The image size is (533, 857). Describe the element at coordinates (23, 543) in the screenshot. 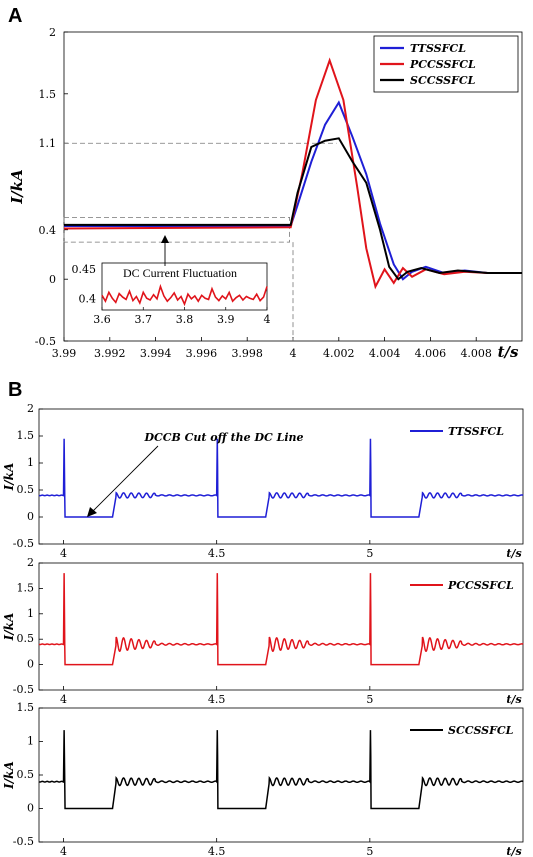

I see `y-tick-label-b1: -0.5` at that location.